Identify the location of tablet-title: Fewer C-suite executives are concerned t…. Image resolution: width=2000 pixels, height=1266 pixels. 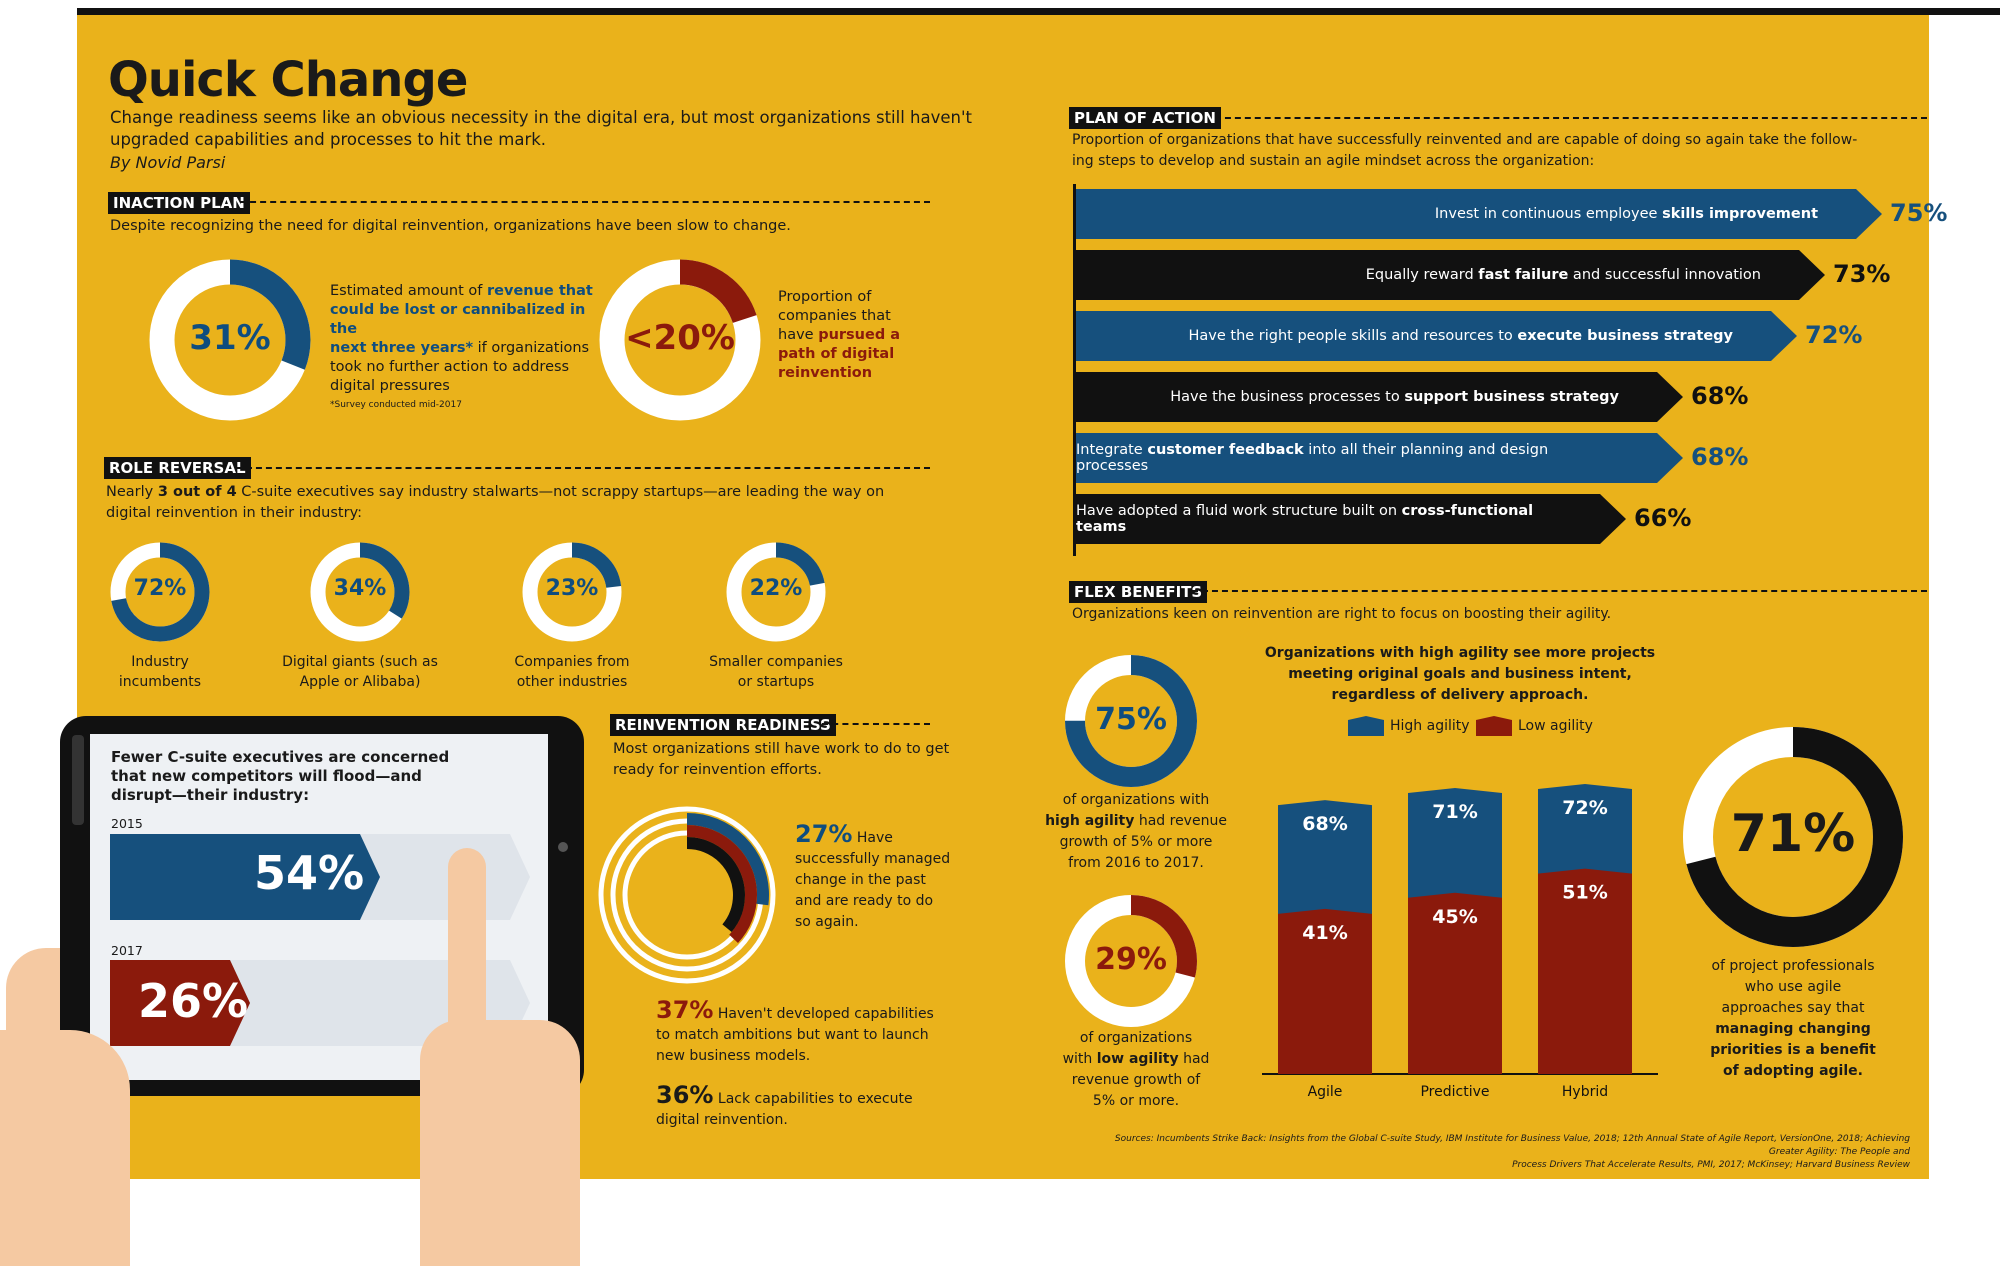
(280, 776).